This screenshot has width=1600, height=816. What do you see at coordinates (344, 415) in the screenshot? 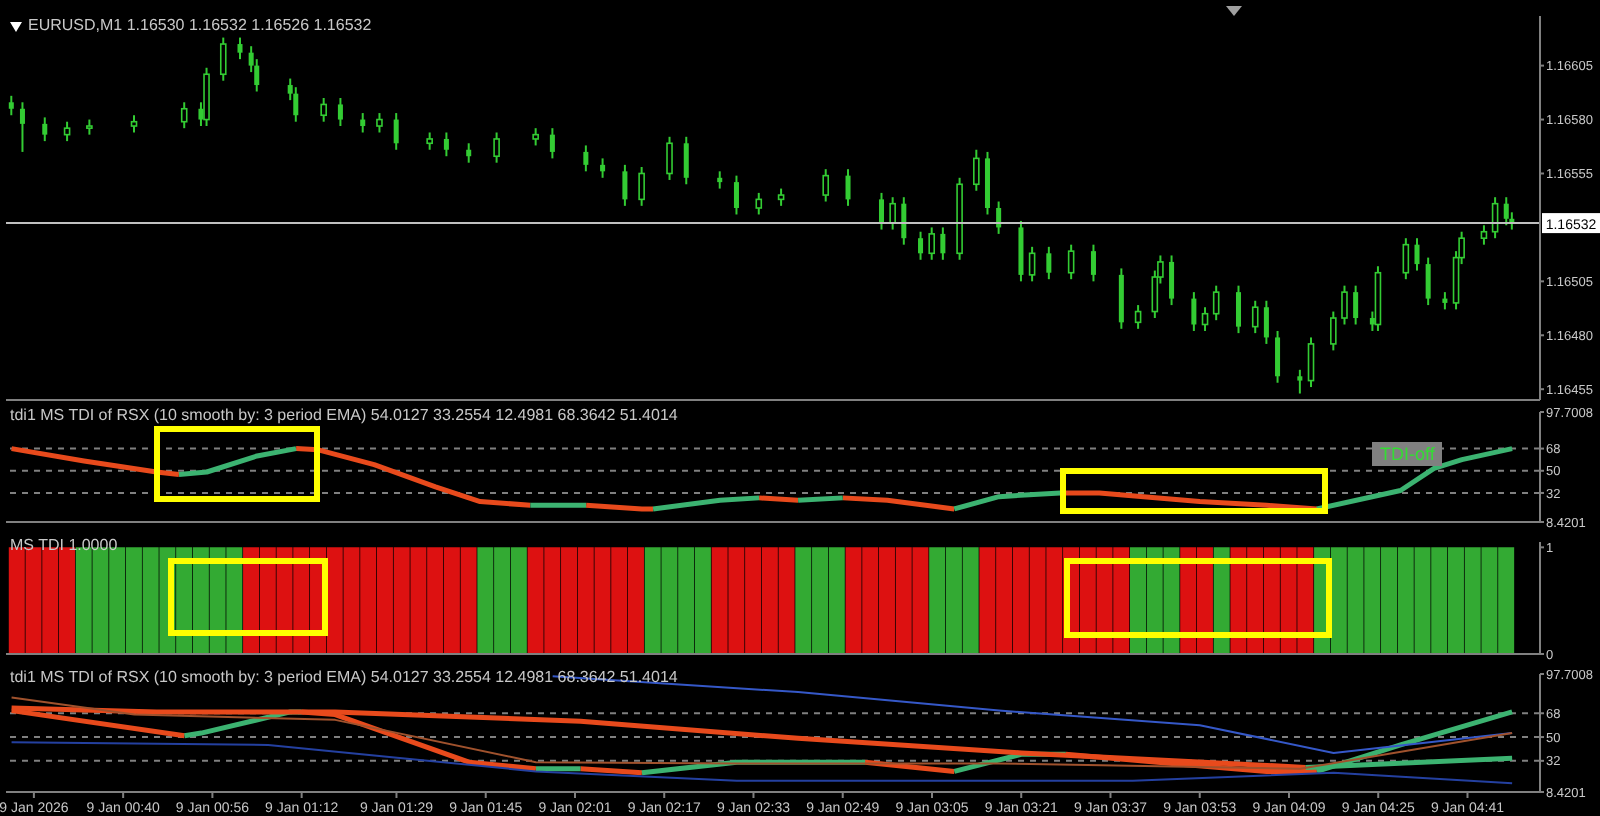
I see `chart-title: tdi1 MS TDI of RSX (10 smooth by: 3 period EMA) 54.0127 33.2554 12.4981 68.3642 51.4014` at bounding box center [344, 415].